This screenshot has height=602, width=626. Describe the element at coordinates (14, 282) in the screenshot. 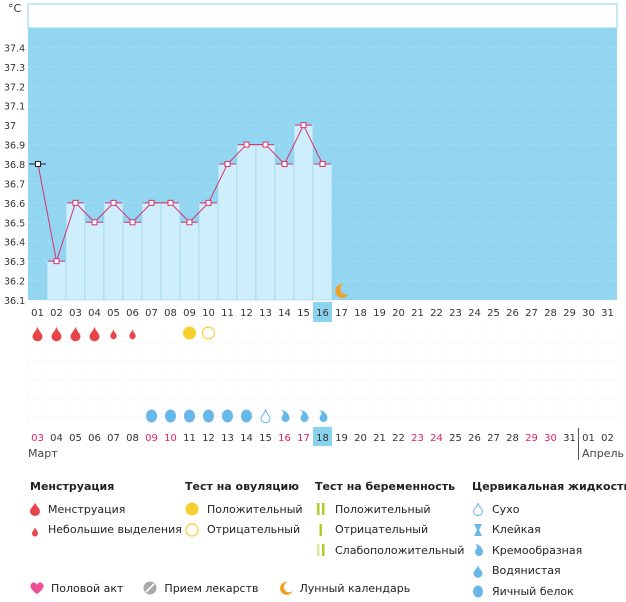

I see `y-tick-label: 36.2` at that location.